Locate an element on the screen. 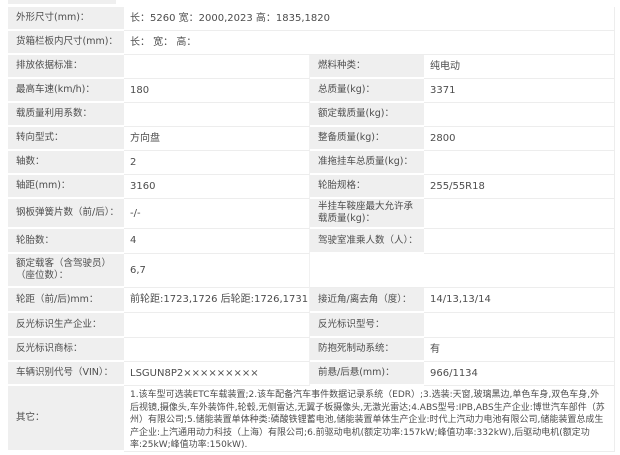 The width and height of the screenshot is (620, 455). row-cargo-box-dimensions: 货箱栏板内尺寸(mm)： 长： 宽： 高： is located at coordinates (311, 43).